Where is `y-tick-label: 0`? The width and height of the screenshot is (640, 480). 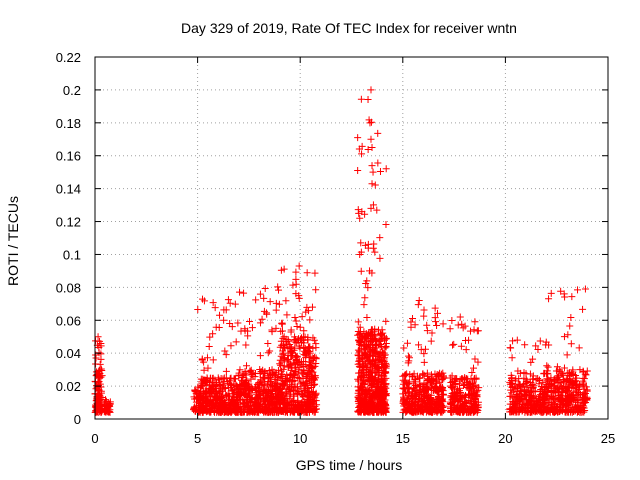
y-tick-label: 0 is located at coordinates (77, 419).